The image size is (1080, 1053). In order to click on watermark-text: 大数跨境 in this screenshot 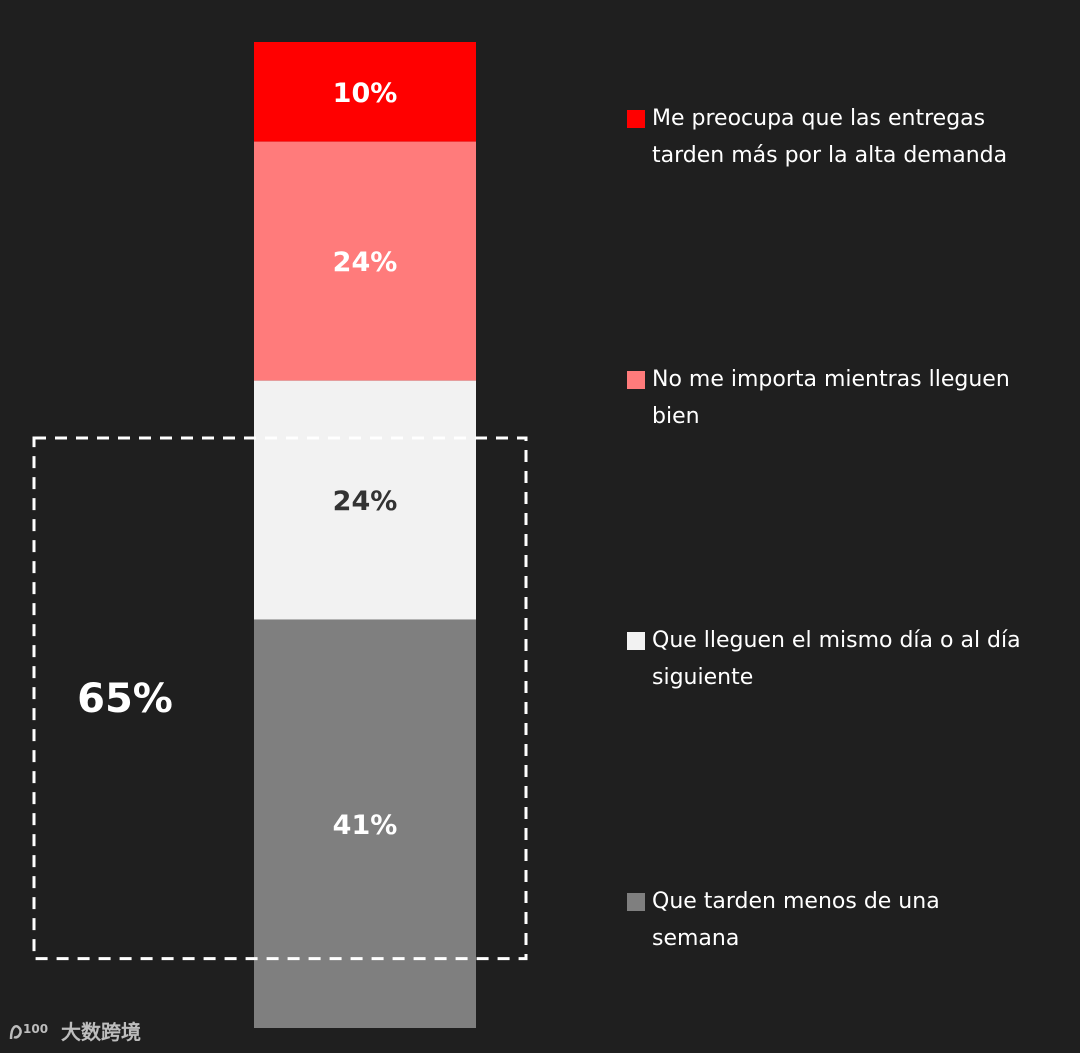, I will do `click(100, 1032)`.